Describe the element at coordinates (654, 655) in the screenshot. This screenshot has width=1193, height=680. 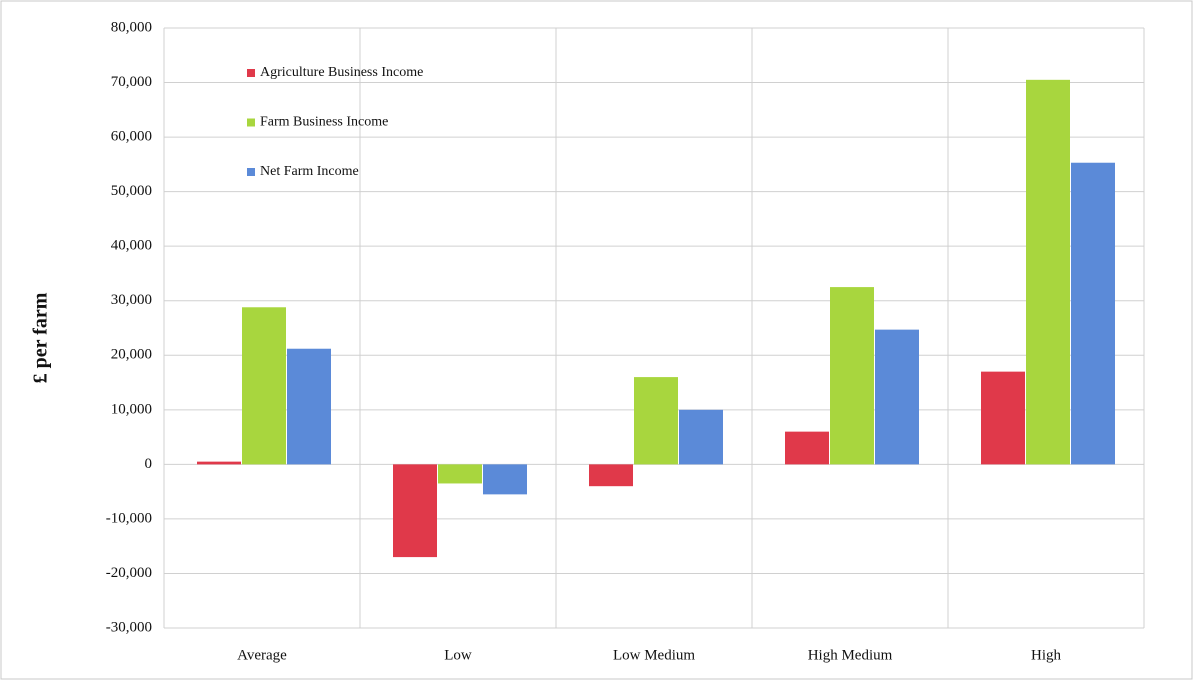
I see `x-tick-label: Low Medium` at that location.